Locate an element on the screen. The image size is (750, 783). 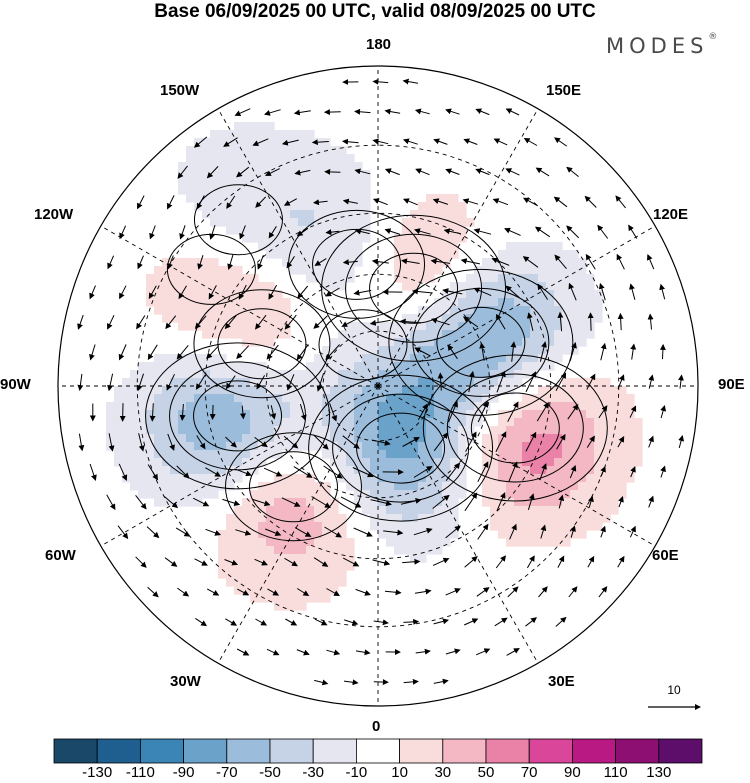
contour-line is located at coordinates (262, 344).